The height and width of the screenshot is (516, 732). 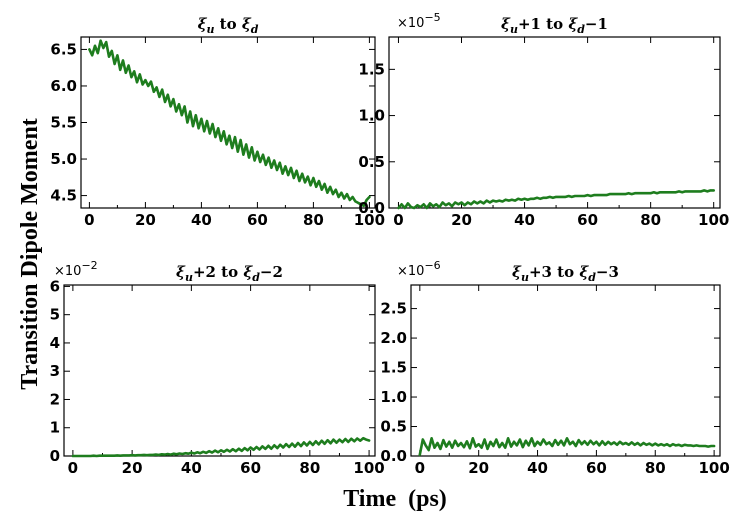 I want to click on y-tick-label: 3, so click(x=55, y=371).